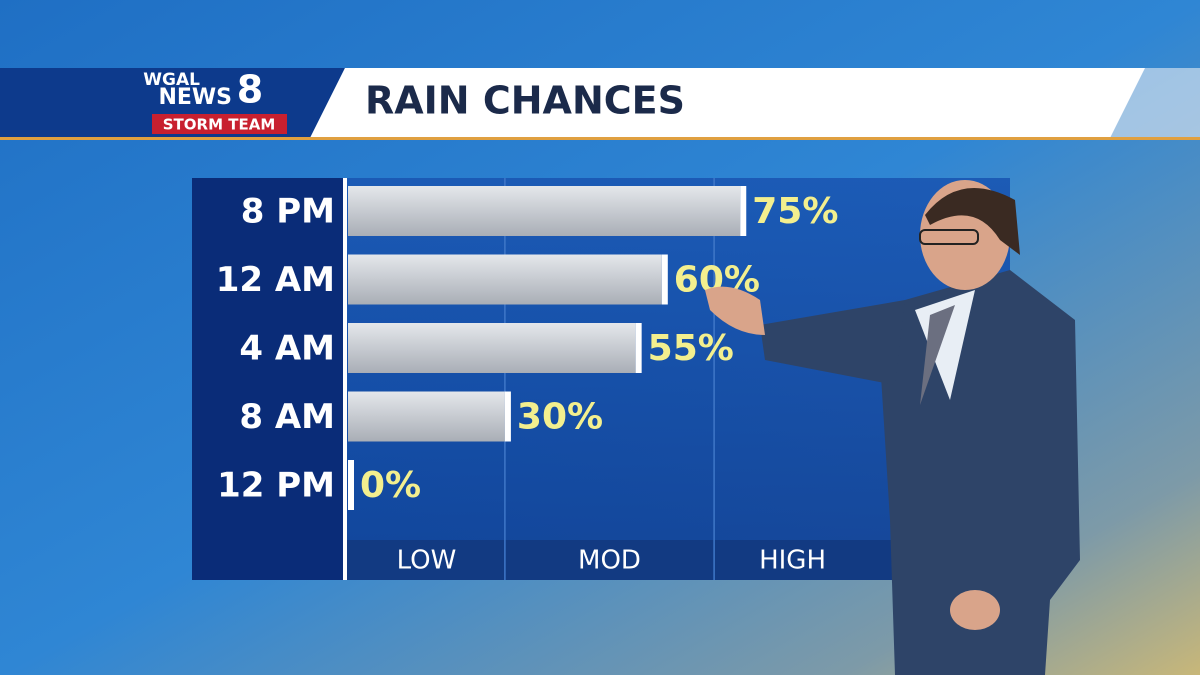  What do you see at coordinates (727, 103) in the screenshot?
I see `title-panel` at bounding box center [727, 103].